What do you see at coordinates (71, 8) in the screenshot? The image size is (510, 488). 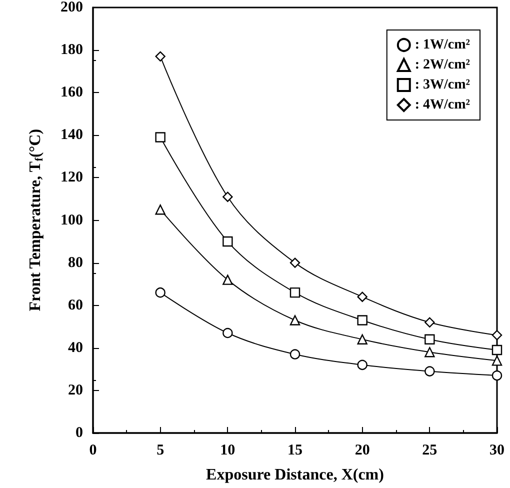 I see `y-tick-label: 200` at bounding box center [71, 8].